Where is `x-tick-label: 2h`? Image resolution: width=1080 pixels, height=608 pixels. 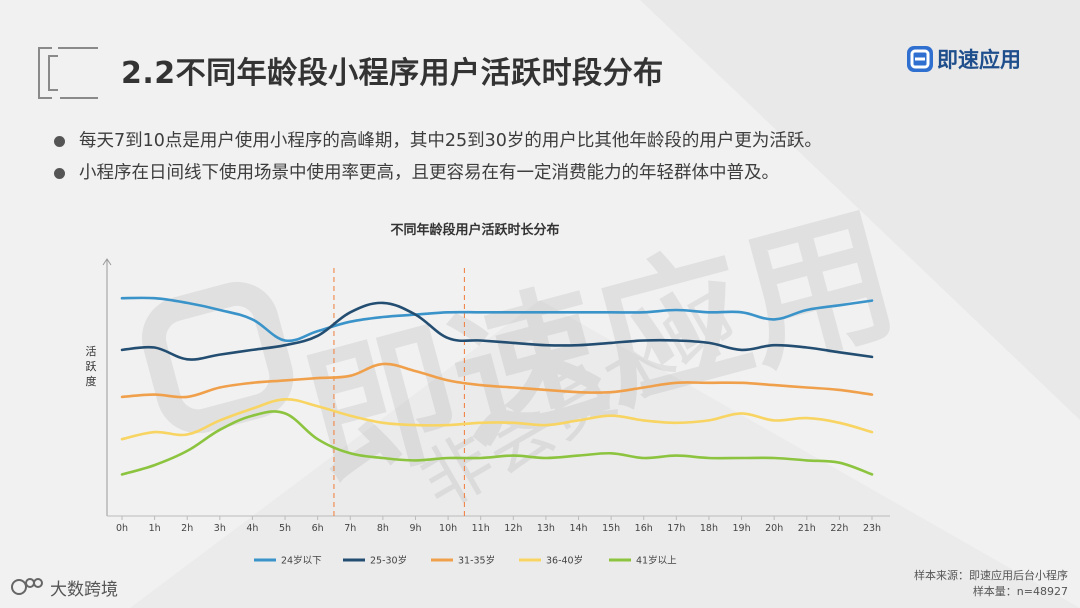
x-tick-label: 2h is located at coordinates (187, 528).